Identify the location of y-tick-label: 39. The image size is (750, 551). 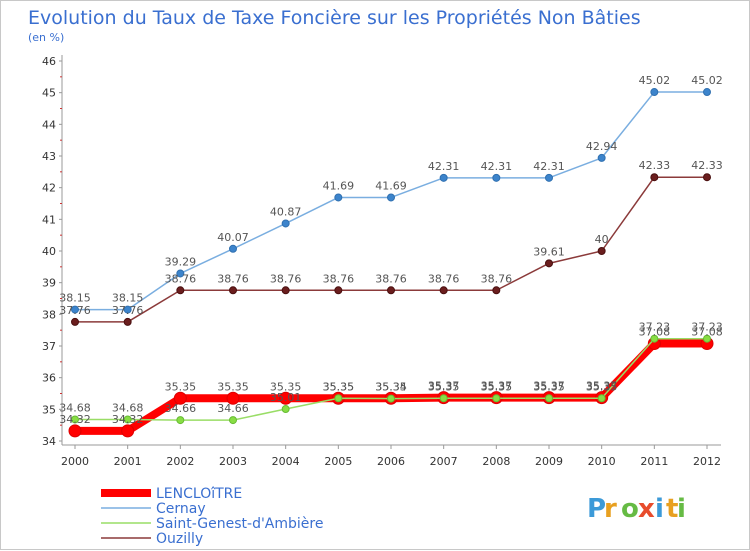
(49, 283).